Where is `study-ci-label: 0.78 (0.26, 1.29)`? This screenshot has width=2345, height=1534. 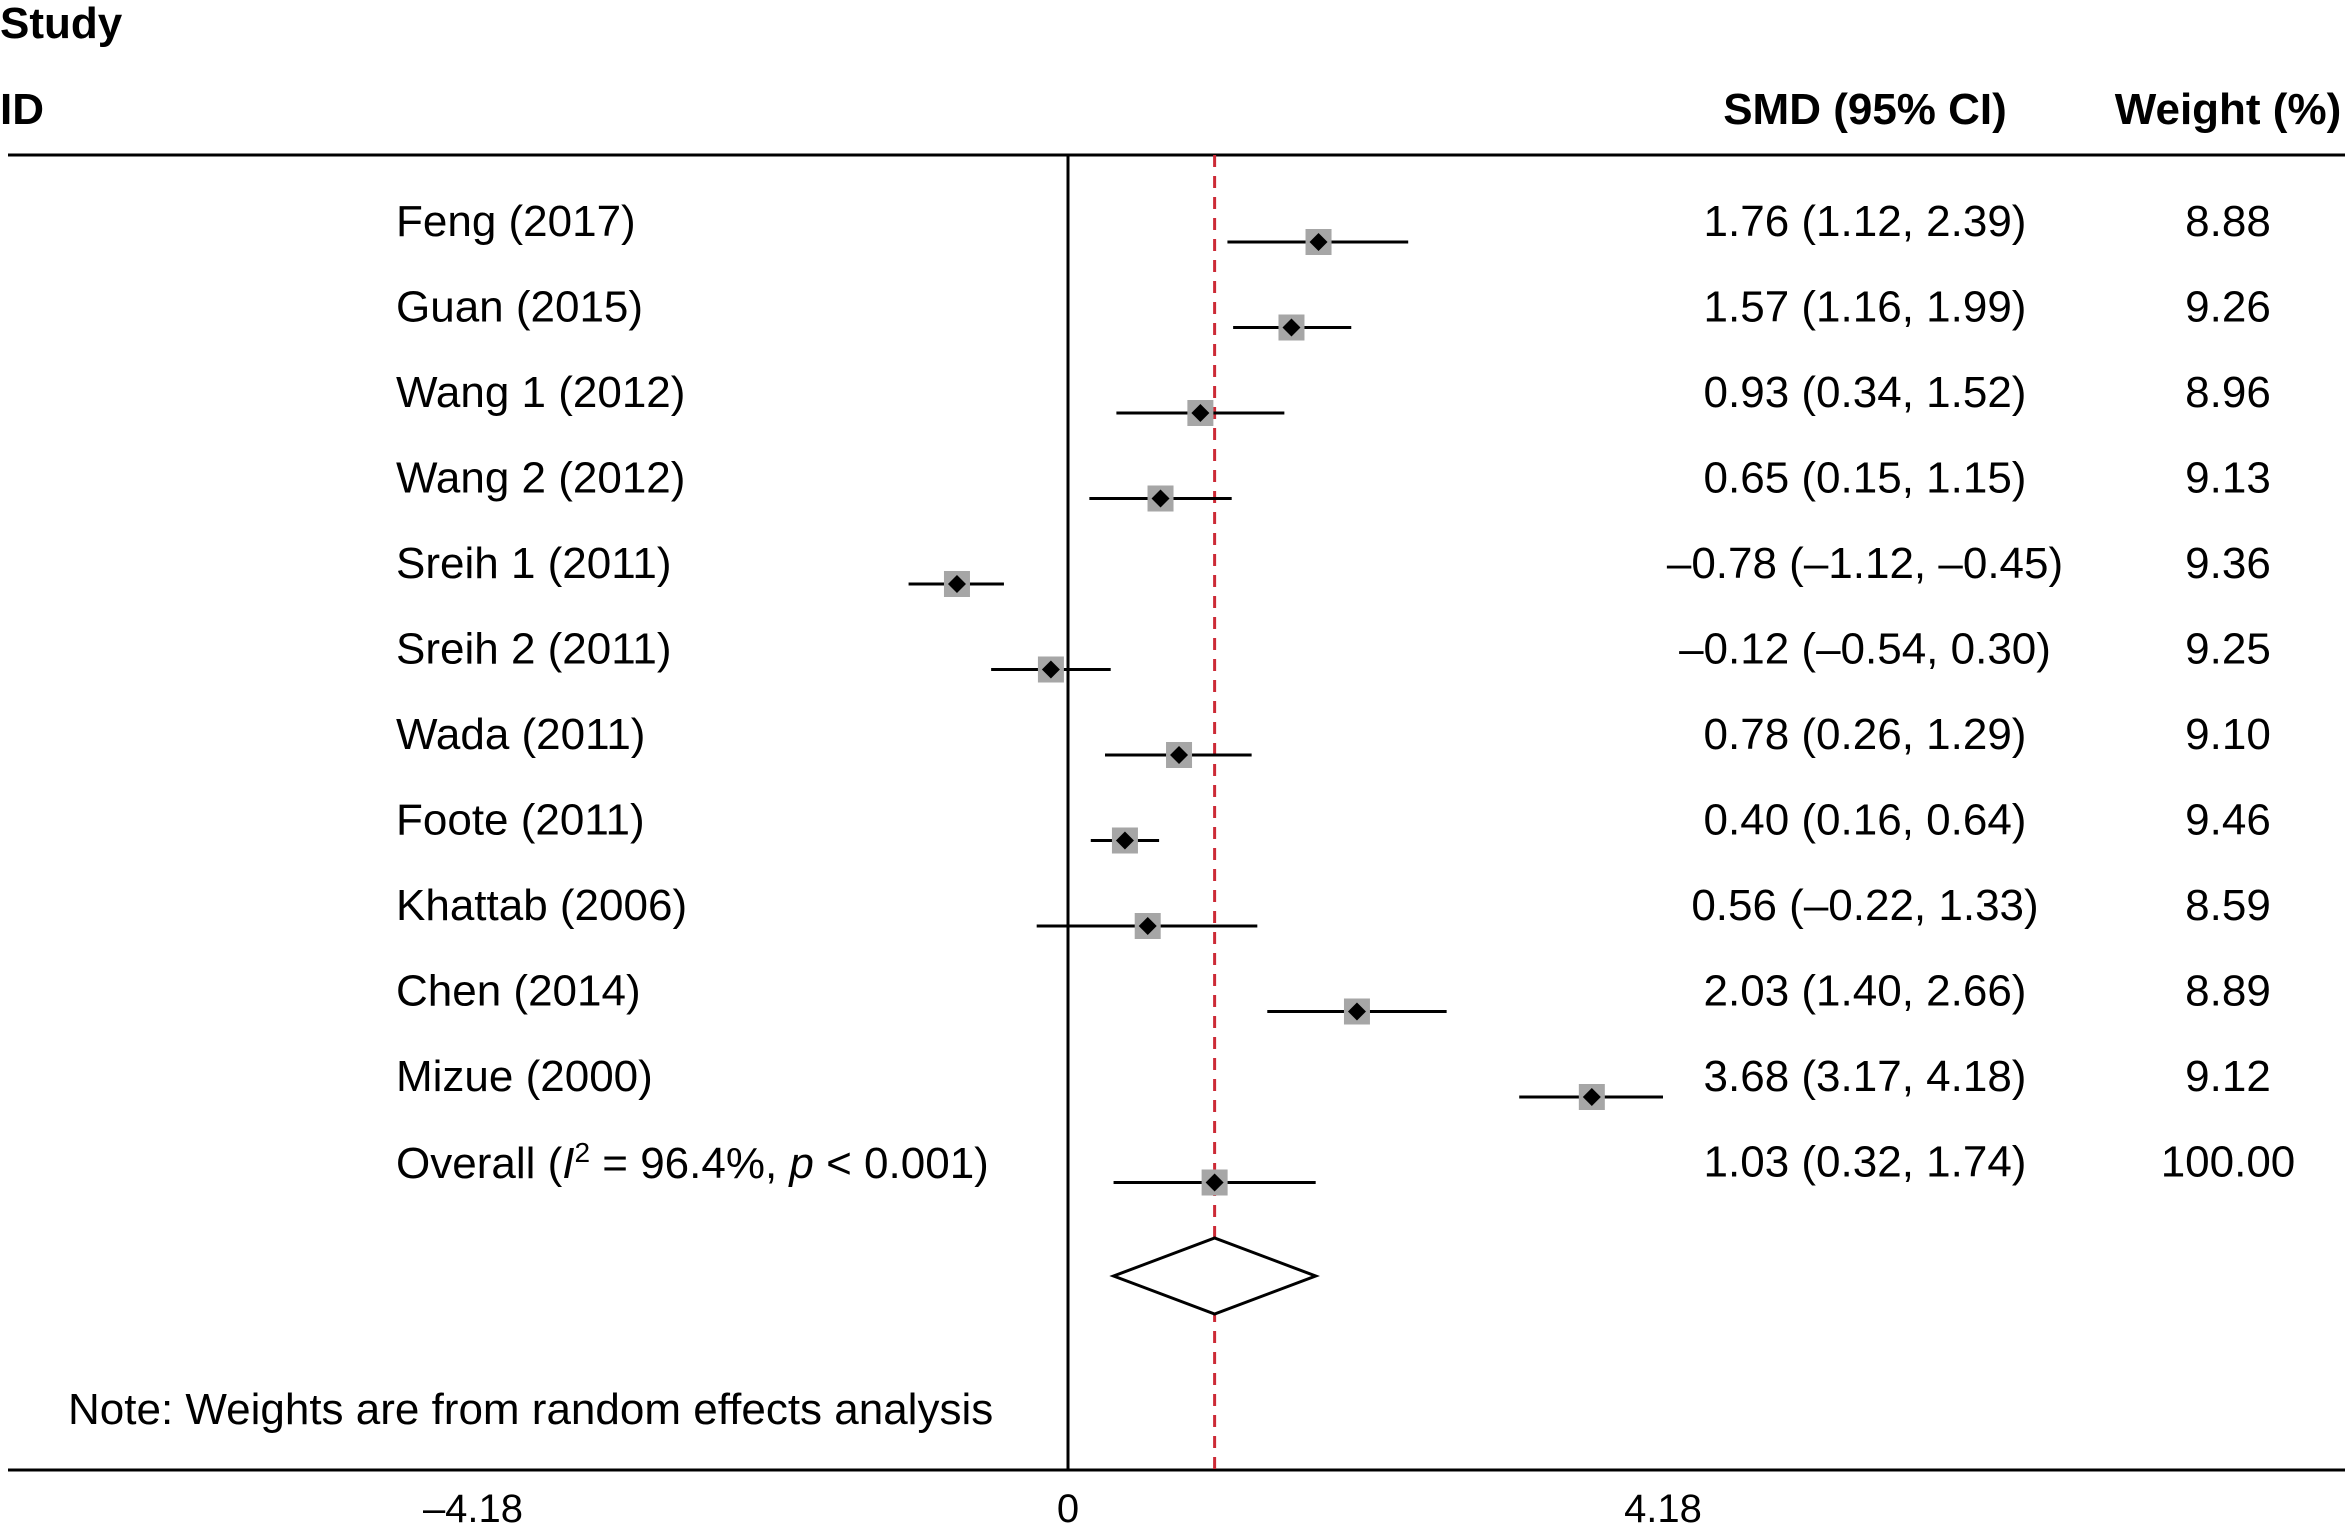 study-ci-label: 0.78 (0.26, 1.29) is located at coordinates (1865, 734).